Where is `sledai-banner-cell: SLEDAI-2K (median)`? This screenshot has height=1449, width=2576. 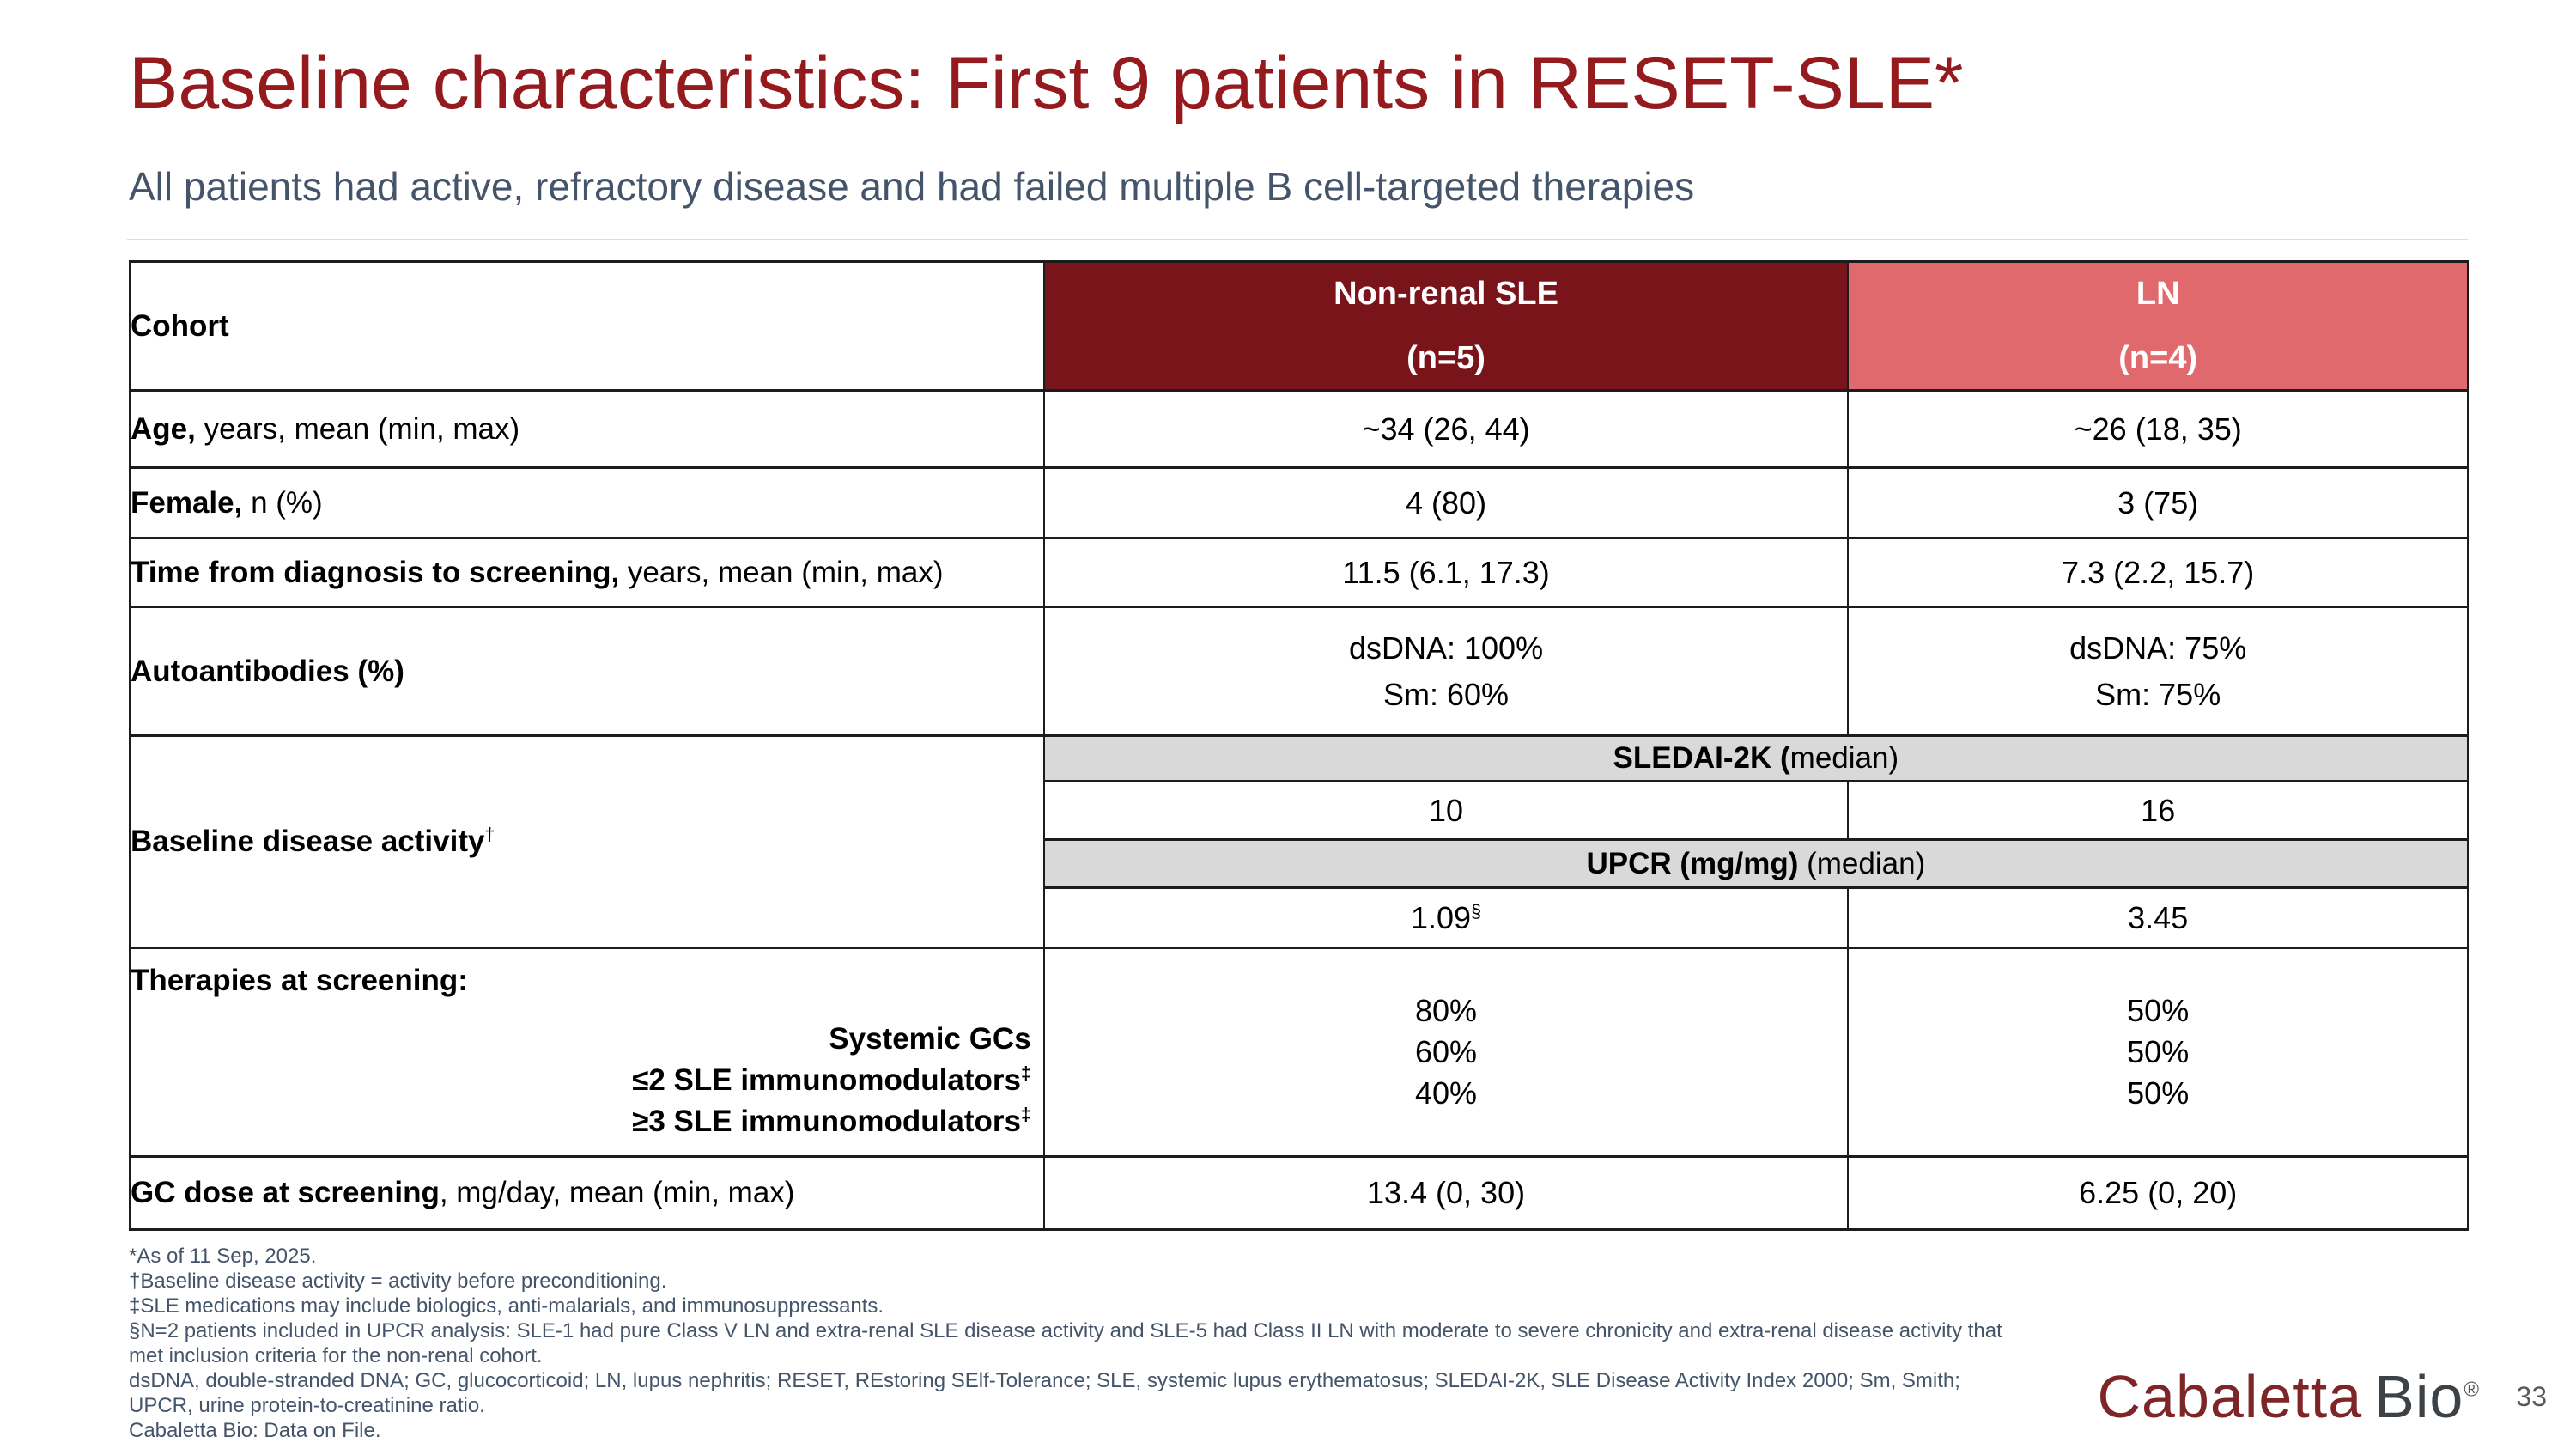
sledai-banner-cell: SLEDAI-2K (median) is located at coordinates (1756, 758).